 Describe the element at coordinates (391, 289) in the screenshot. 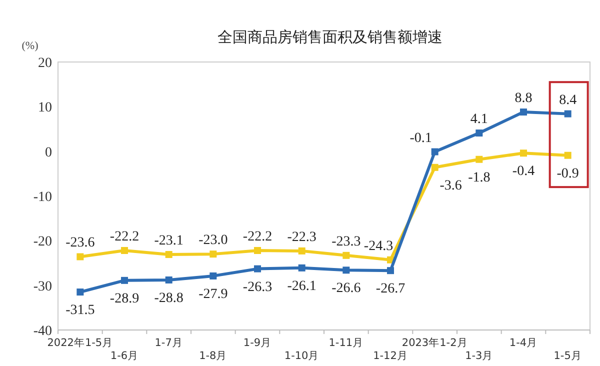

I see `data-label: -26.7` at that location.